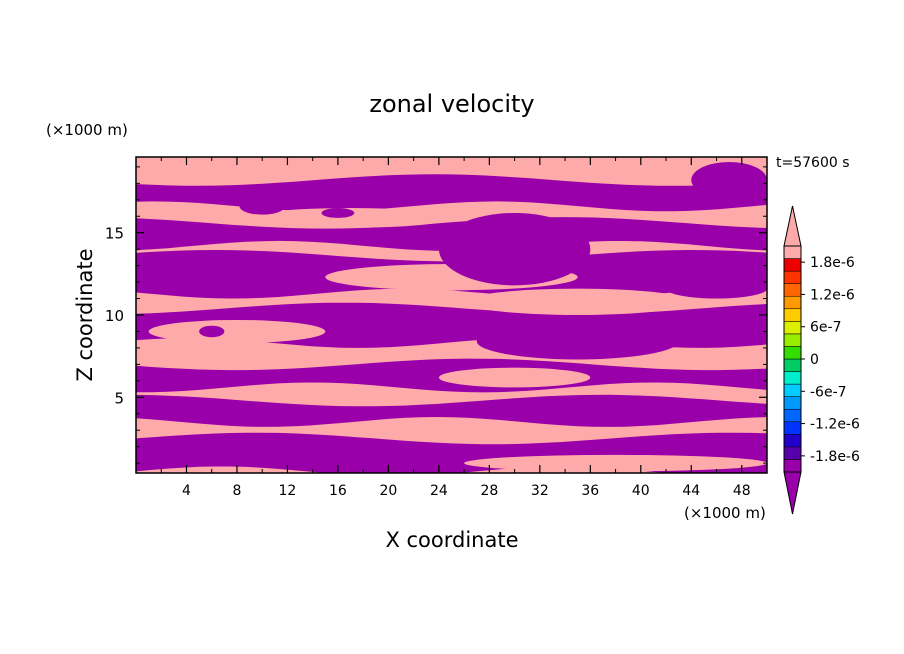 The width and height of the screenshot is (904, 654). Describe the element at coordinates (825, 328) in the screenshot. I see `colorbar-label: 6e-7` at that location.